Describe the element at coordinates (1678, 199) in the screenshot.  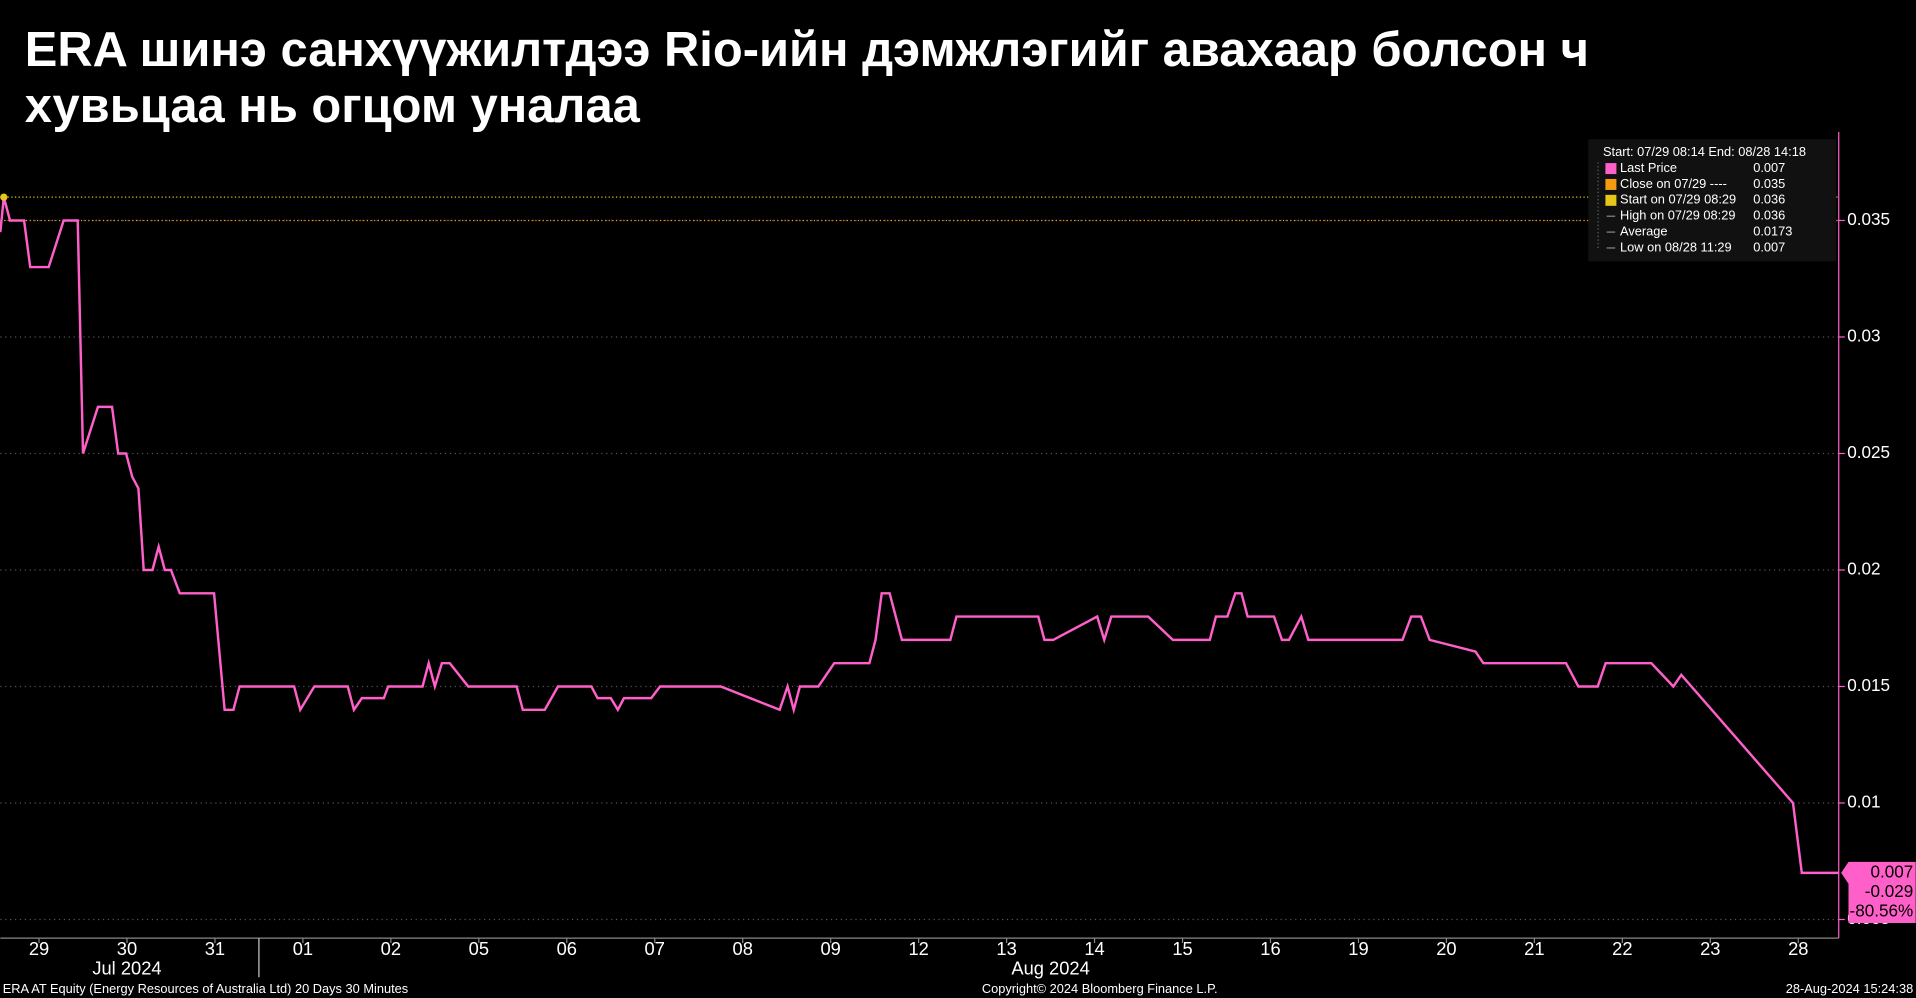
I see `legend-name: Start on 07/29 08:29` at that location.